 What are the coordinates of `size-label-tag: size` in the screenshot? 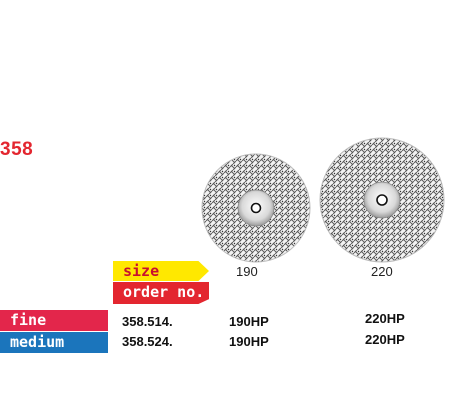 It's located at (161, 271).